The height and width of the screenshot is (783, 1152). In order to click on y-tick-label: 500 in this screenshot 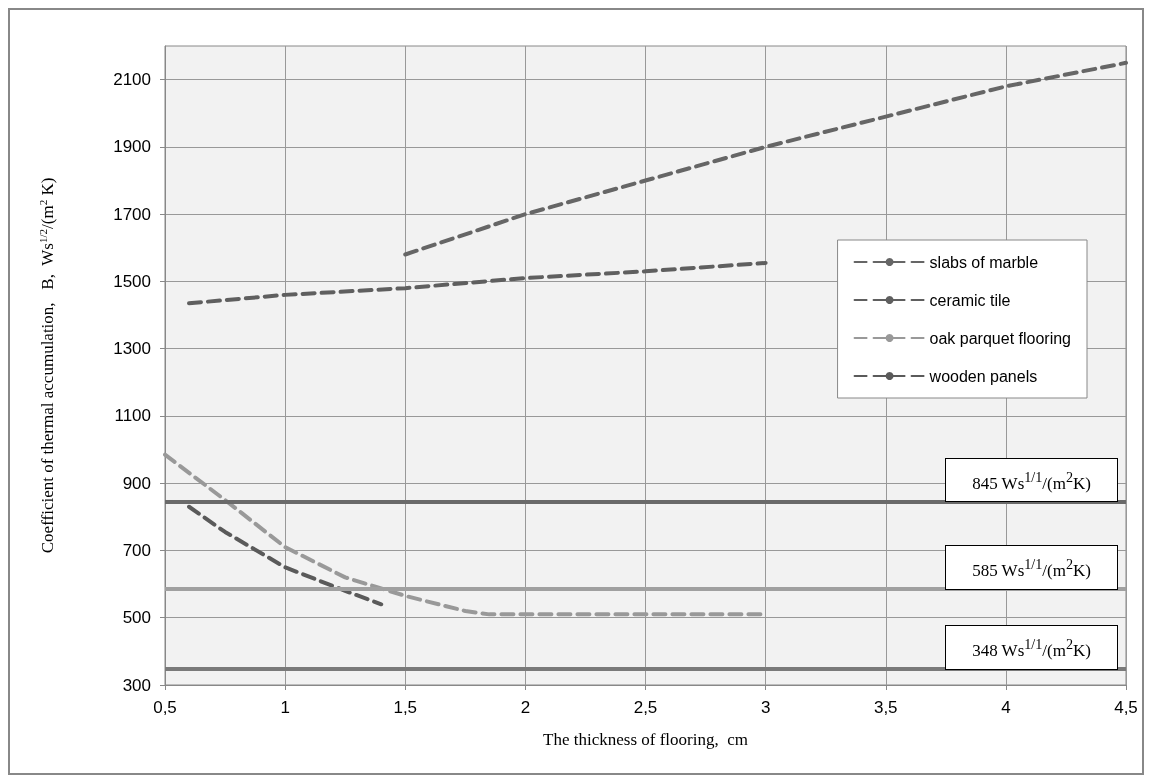, I will do `click(136, 618)`.